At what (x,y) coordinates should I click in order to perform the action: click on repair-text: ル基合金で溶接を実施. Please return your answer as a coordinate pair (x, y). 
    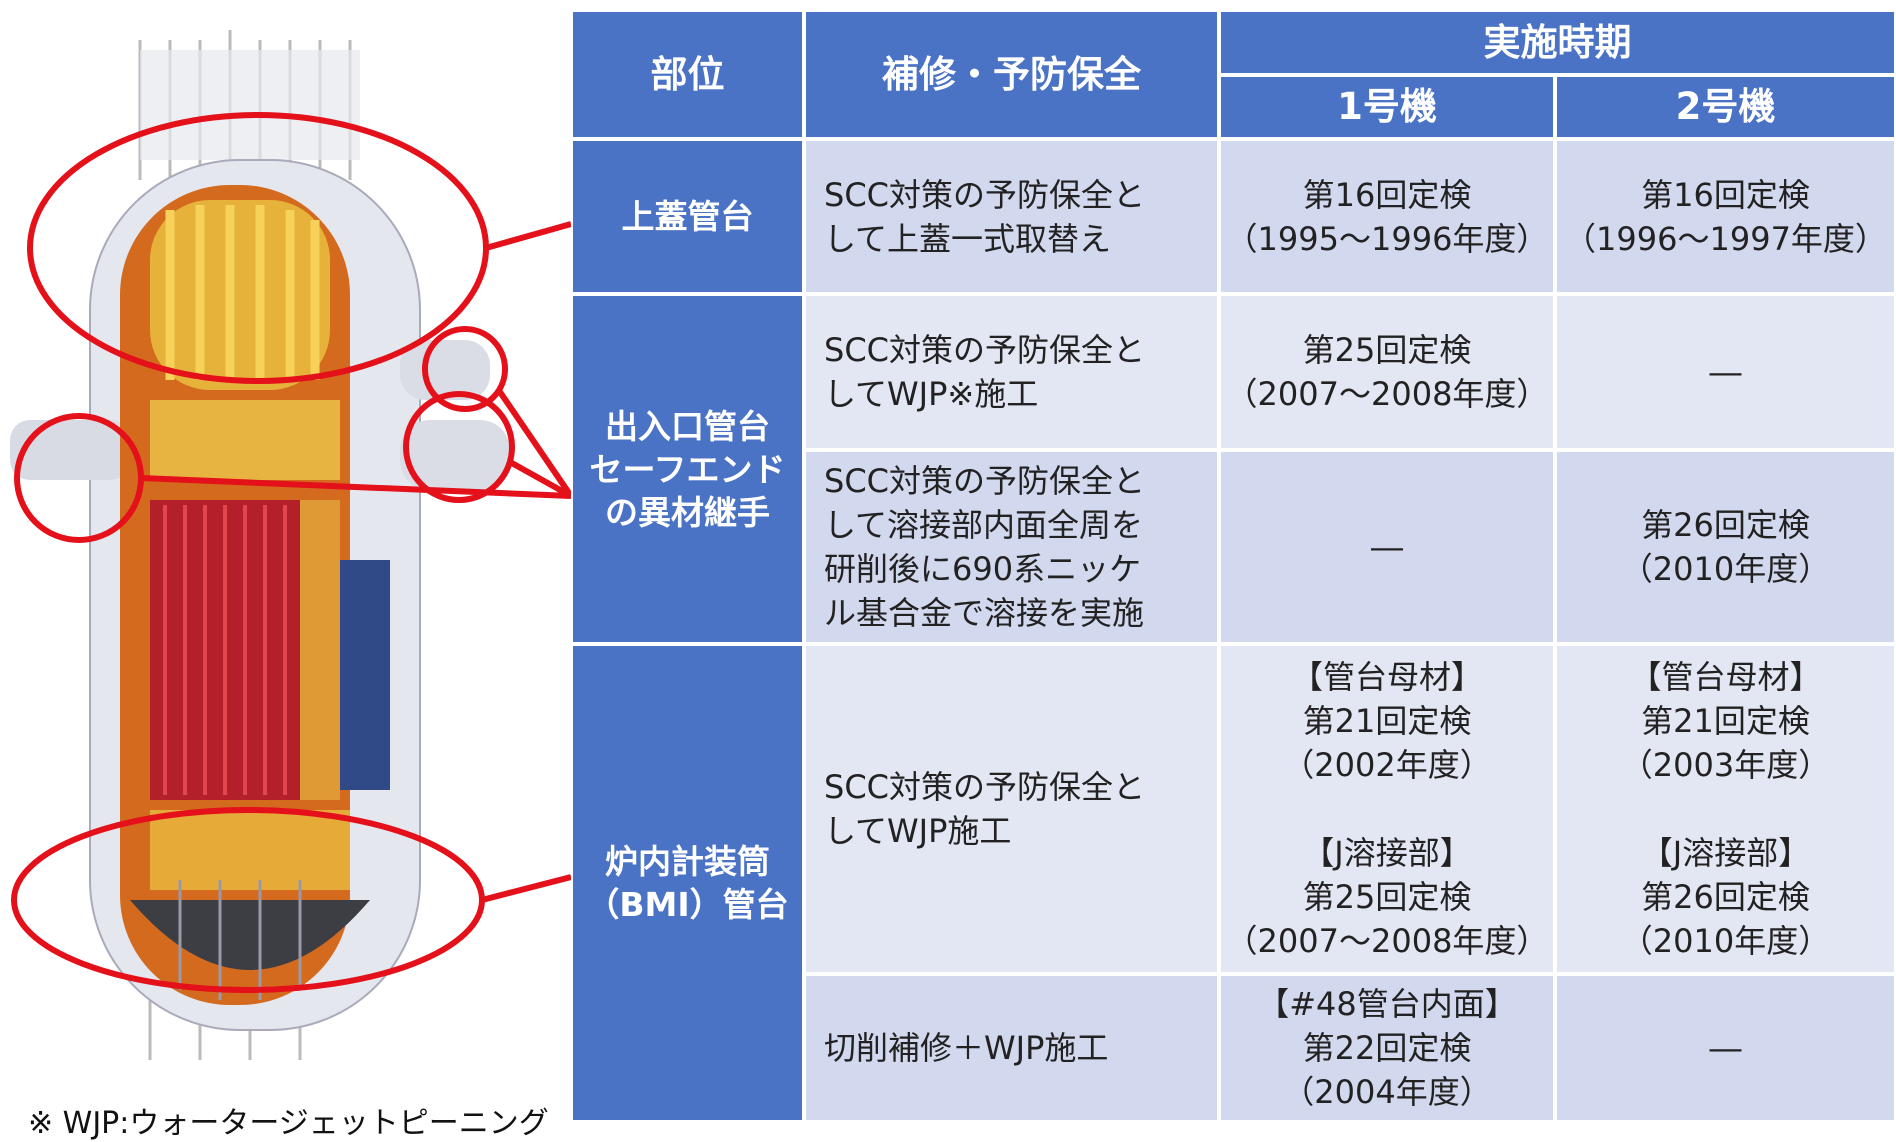
    Looking at the image, I should click on (984, 613).